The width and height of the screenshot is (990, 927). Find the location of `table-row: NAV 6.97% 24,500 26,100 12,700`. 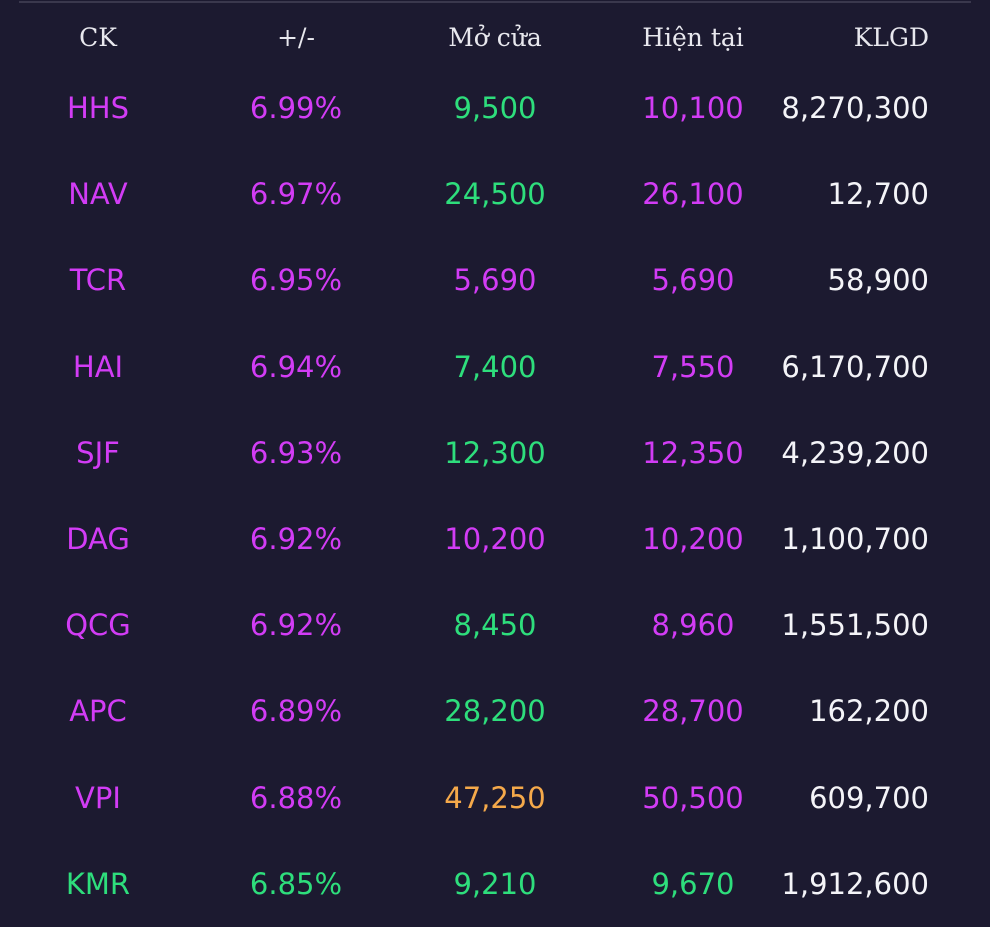

table-row: NAV 6.97% 24,500 26,100 12,700 is located at coordinates (495, 194).